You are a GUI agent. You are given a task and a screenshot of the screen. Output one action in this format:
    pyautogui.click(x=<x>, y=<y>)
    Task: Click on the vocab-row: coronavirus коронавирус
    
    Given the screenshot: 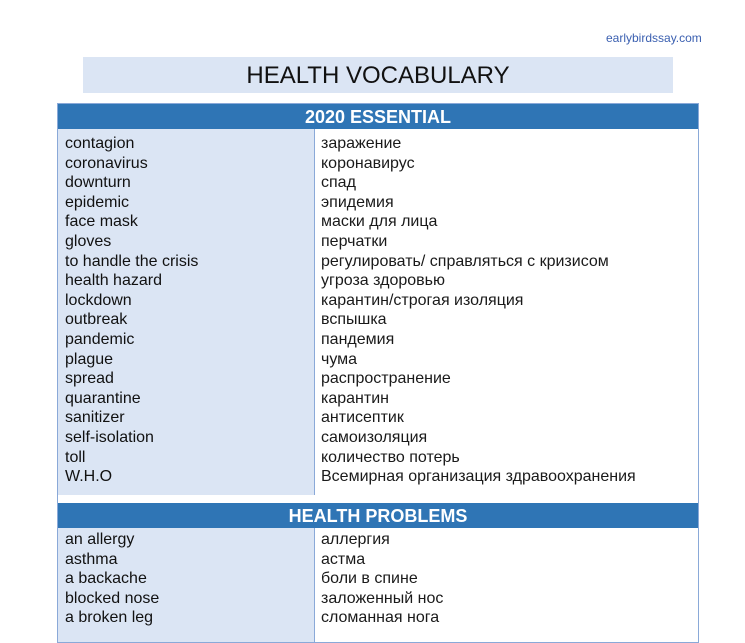 What is the action you would take?
    pyautogui.click(x=378, y=164)
    